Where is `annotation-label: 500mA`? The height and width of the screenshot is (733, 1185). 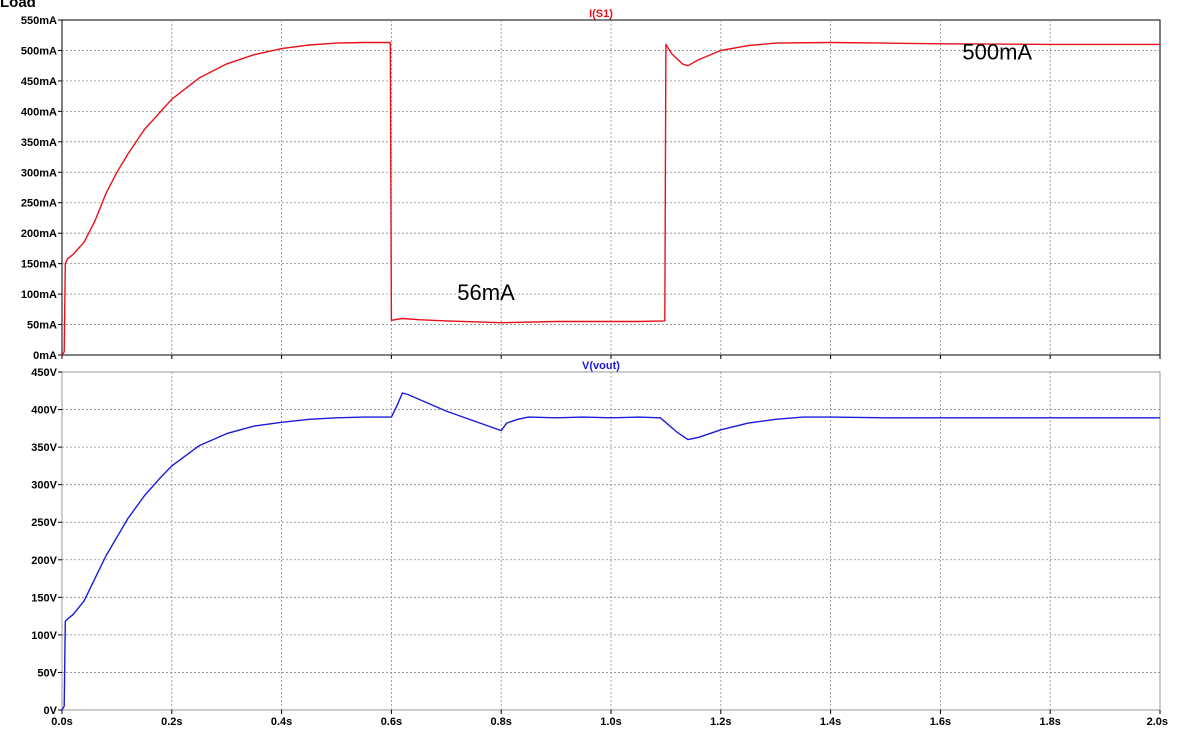
annotation-label: 500mA is located at coordinates (997, 52).